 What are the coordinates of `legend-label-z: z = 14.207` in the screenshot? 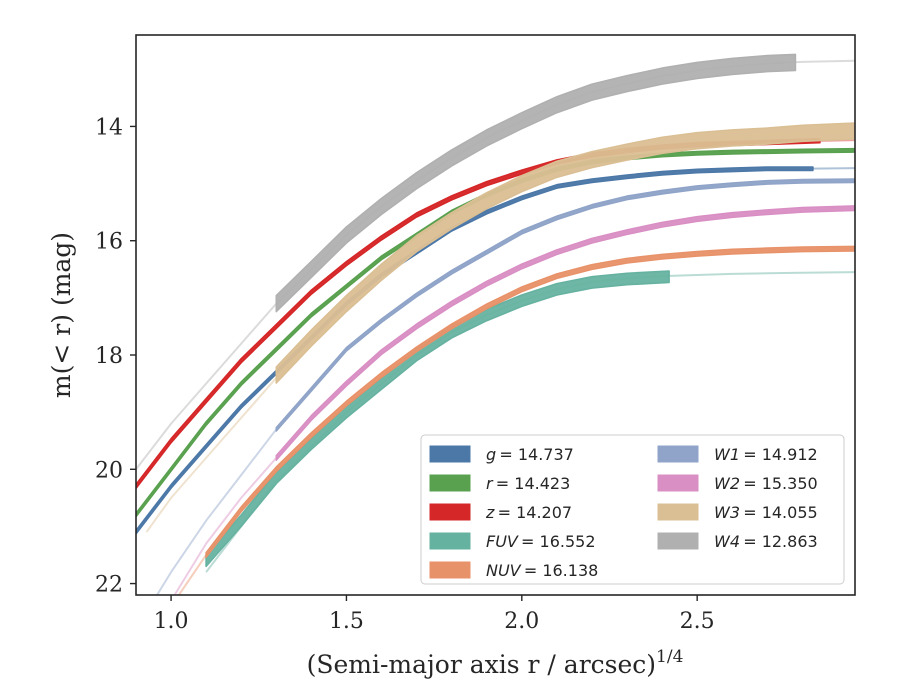 It's located at (528, 512).